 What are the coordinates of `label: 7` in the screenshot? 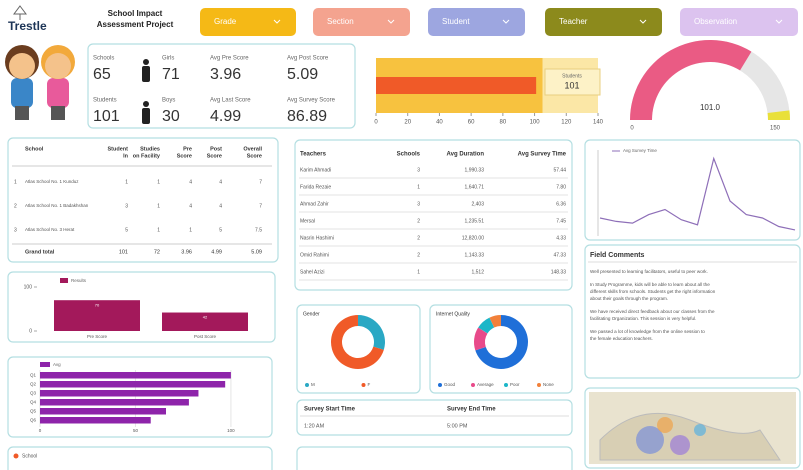 It's located at (260, 206).